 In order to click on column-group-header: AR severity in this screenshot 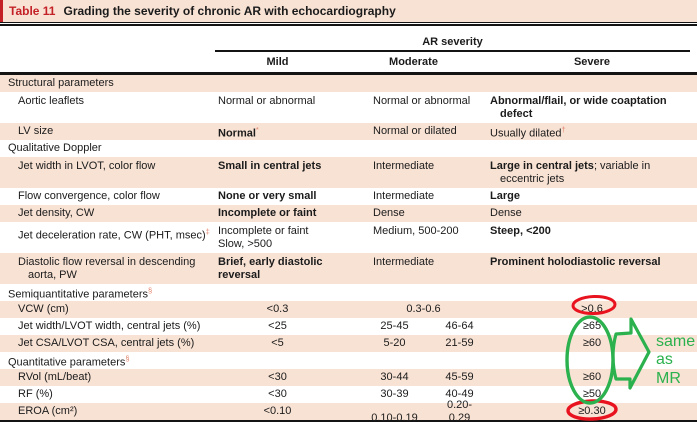, I will do `click(452, 43)`.